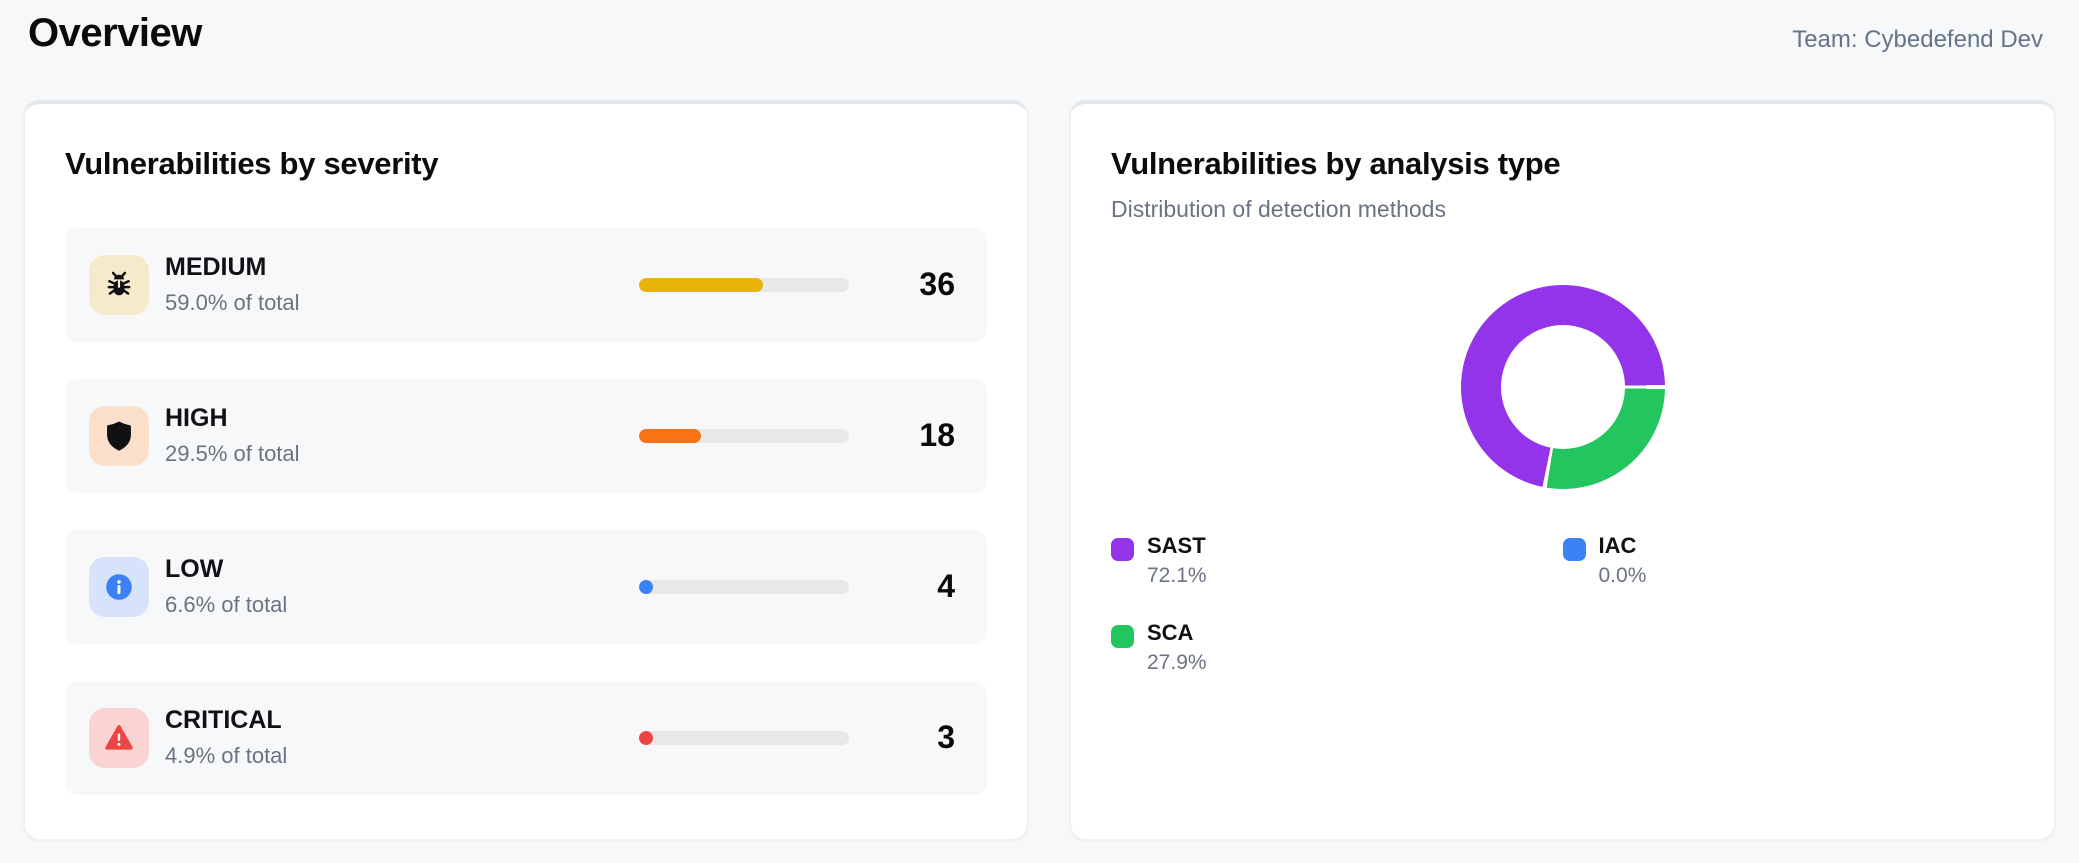 The width and height of the screenshot is (2079, 863). Describe the element at coordinates (252, 163) in the screenshot. I see `severity-card-title: Vulnerabilities by severity` at that location.